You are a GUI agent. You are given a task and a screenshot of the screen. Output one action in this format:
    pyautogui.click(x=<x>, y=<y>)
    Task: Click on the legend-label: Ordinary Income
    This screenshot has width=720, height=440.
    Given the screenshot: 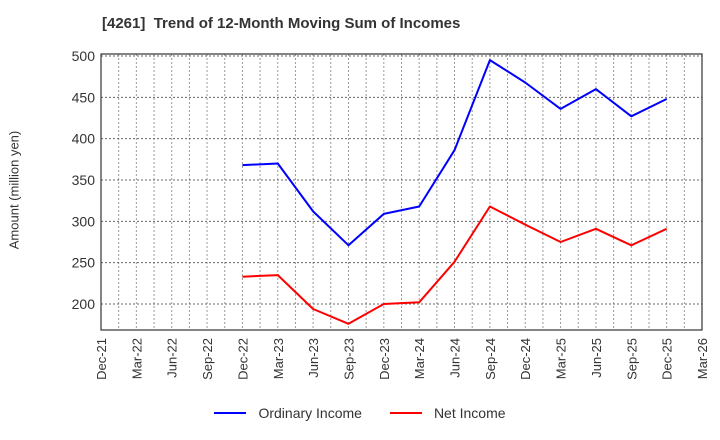 What is the action you would take?
    pyautogui.click(x=310, y=413)
    